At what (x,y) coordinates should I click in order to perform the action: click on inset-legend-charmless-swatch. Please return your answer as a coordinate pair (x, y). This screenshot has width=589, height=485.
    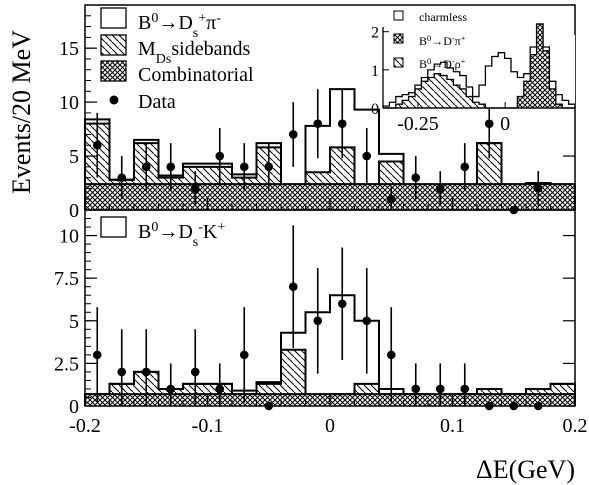
    Looking at the image, I should click on (398, 15).